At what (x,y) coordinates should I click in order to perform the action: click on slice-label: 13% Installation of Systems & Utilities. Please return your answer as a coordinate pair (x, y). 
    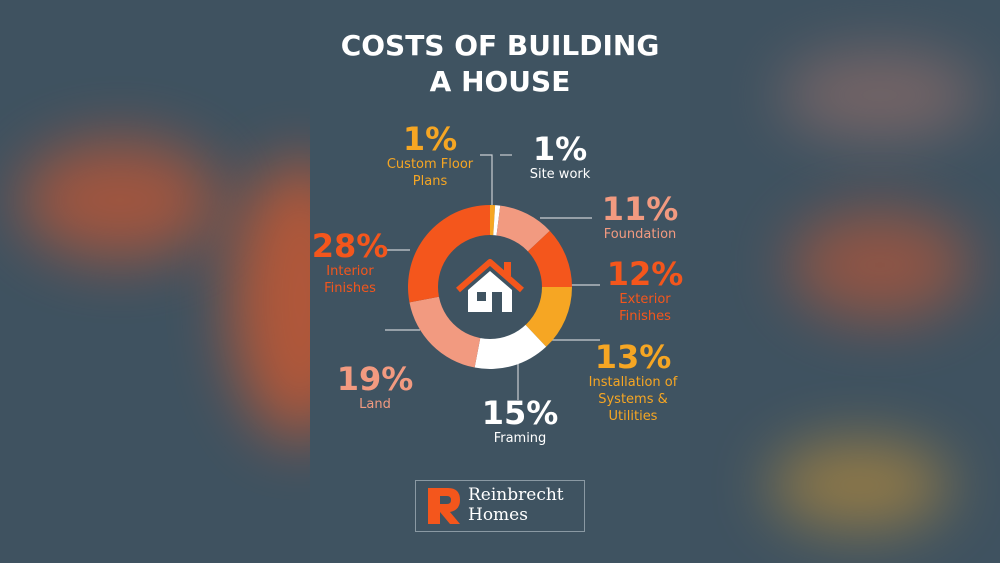
    Looking at the image, I should click on (633, 382).